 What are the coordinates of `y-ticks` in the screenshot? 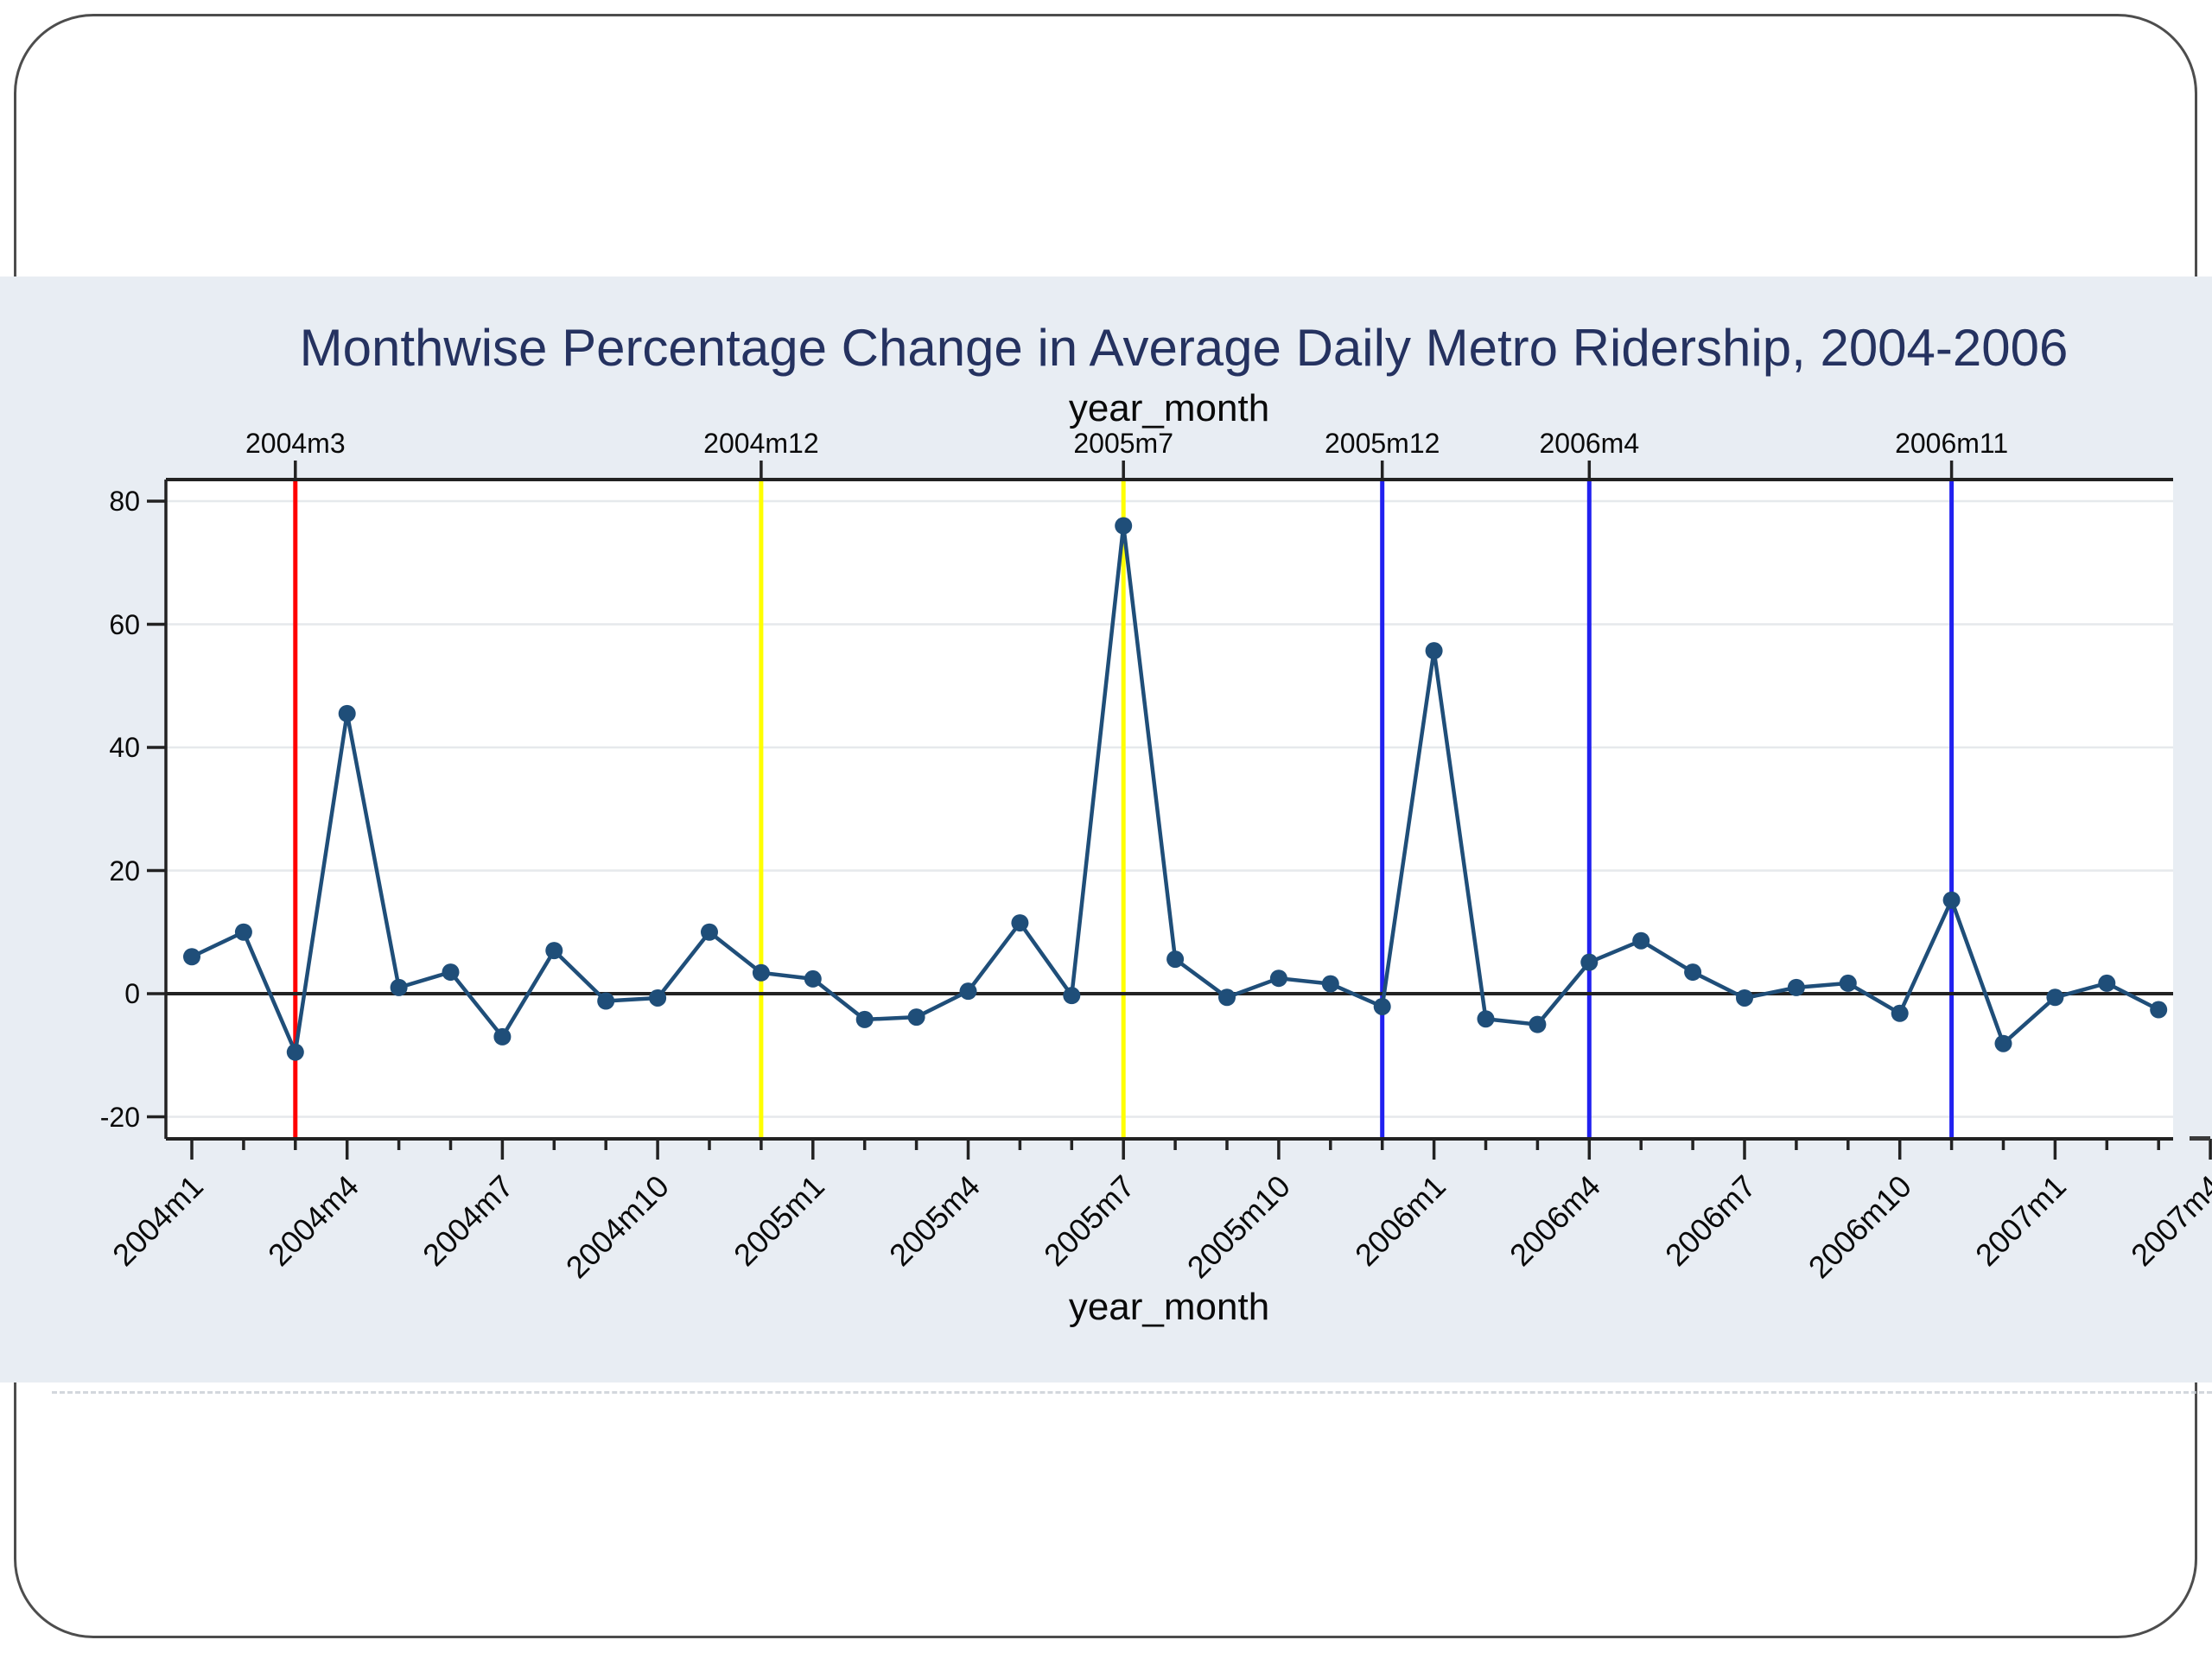 It's located at (156, 809).